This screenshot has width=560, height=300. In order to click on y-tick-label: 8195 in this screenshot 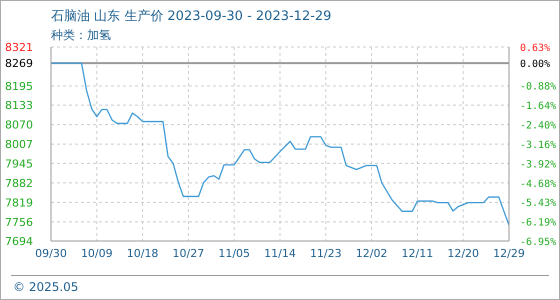, I will do `click(19, 86)`.